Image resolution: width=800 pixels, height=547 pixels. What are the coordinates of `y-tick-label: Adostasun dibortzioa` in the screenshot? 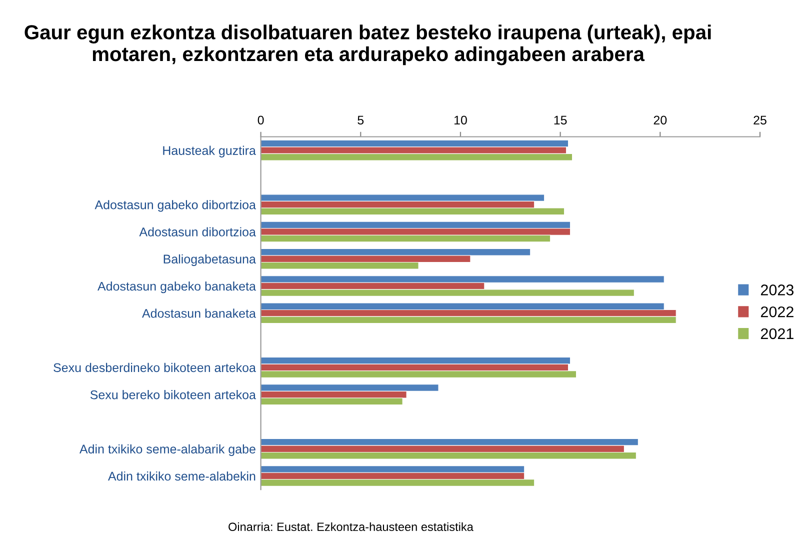 It's located at (197, 231).